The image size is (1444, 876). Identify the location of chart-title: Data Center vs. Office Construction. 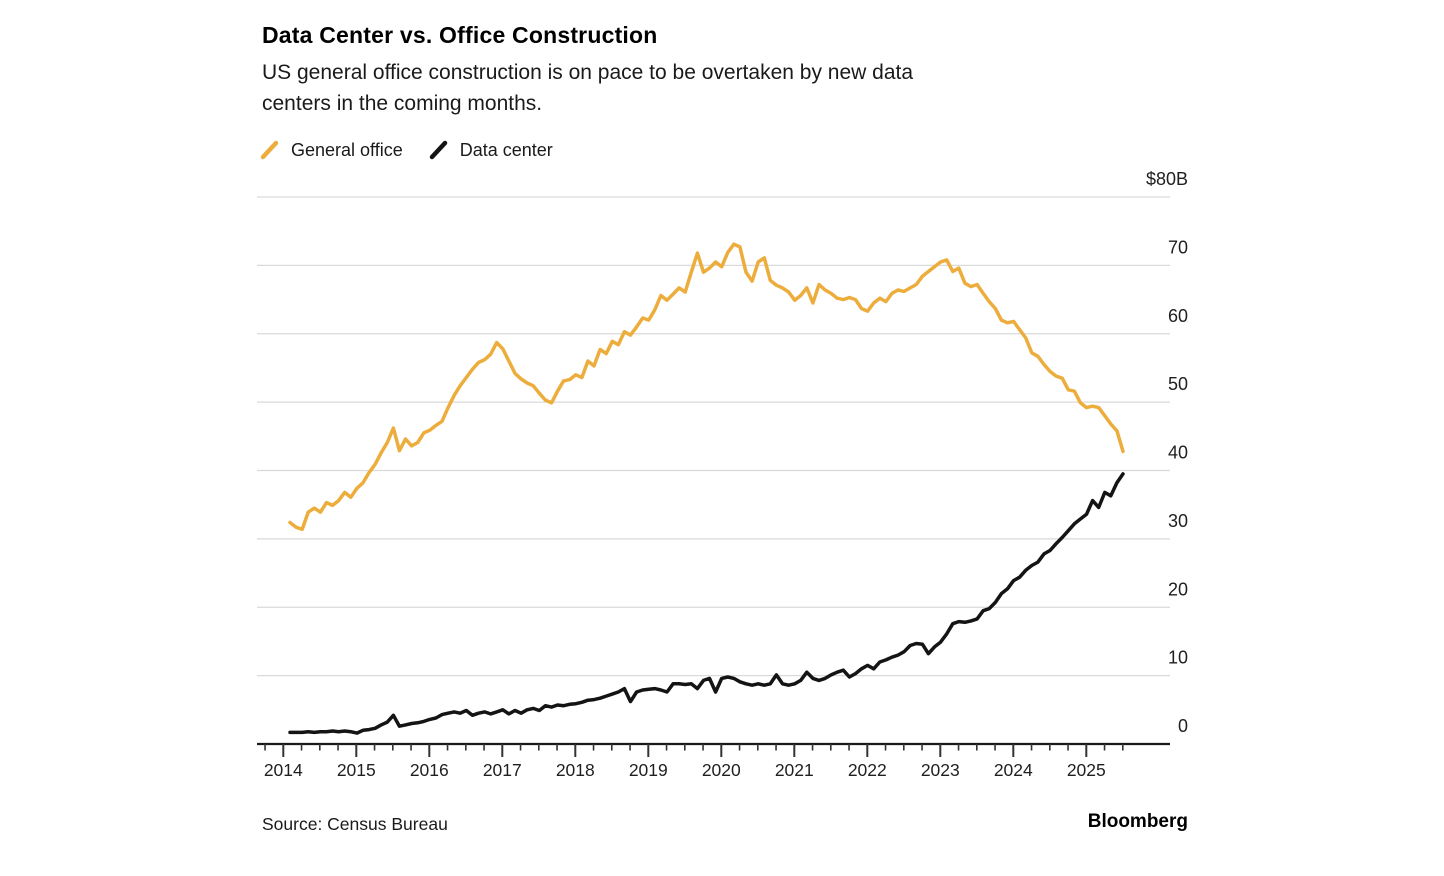
(460, 35).